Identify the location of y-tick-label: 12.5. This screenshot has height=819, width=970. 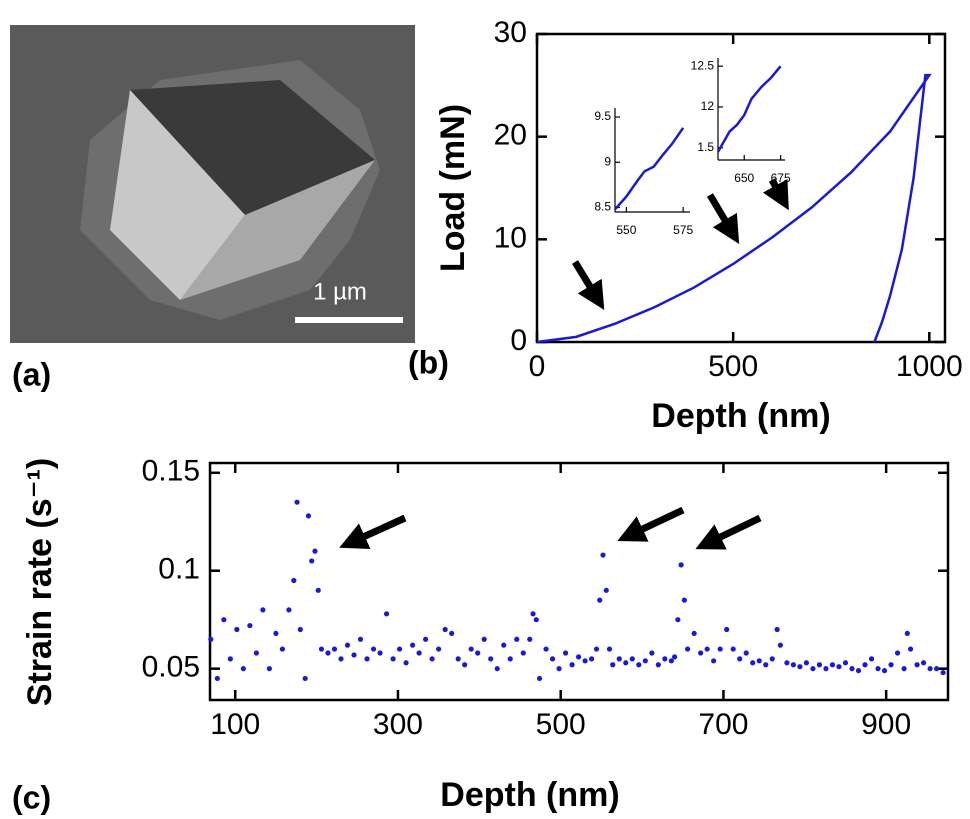
(703, 65).